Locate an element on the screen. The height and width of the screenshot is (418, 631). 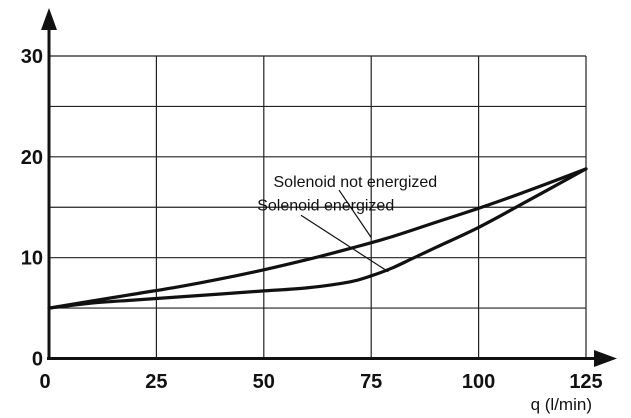
x-tick-label: 50 is located at coordinates (264, 382).